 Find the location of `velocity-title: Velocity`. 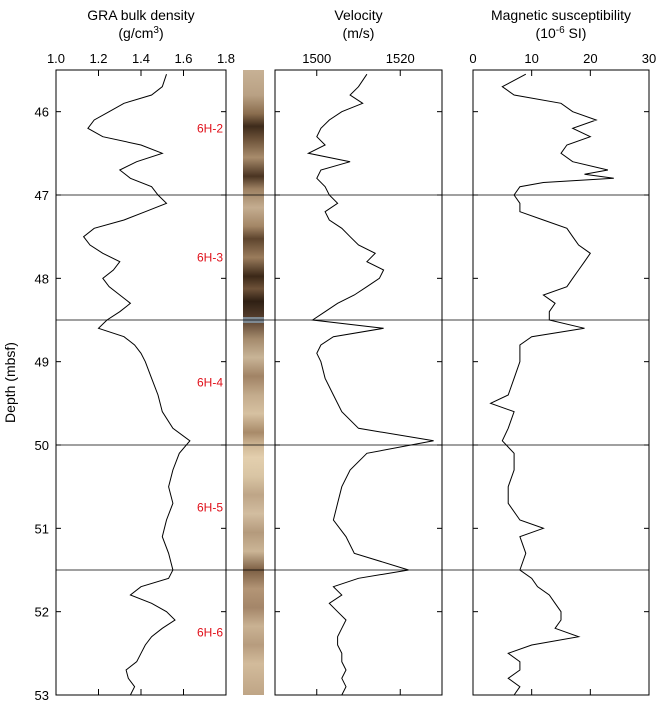

velocity-title: Velocity is located at coordinates (358, 15).